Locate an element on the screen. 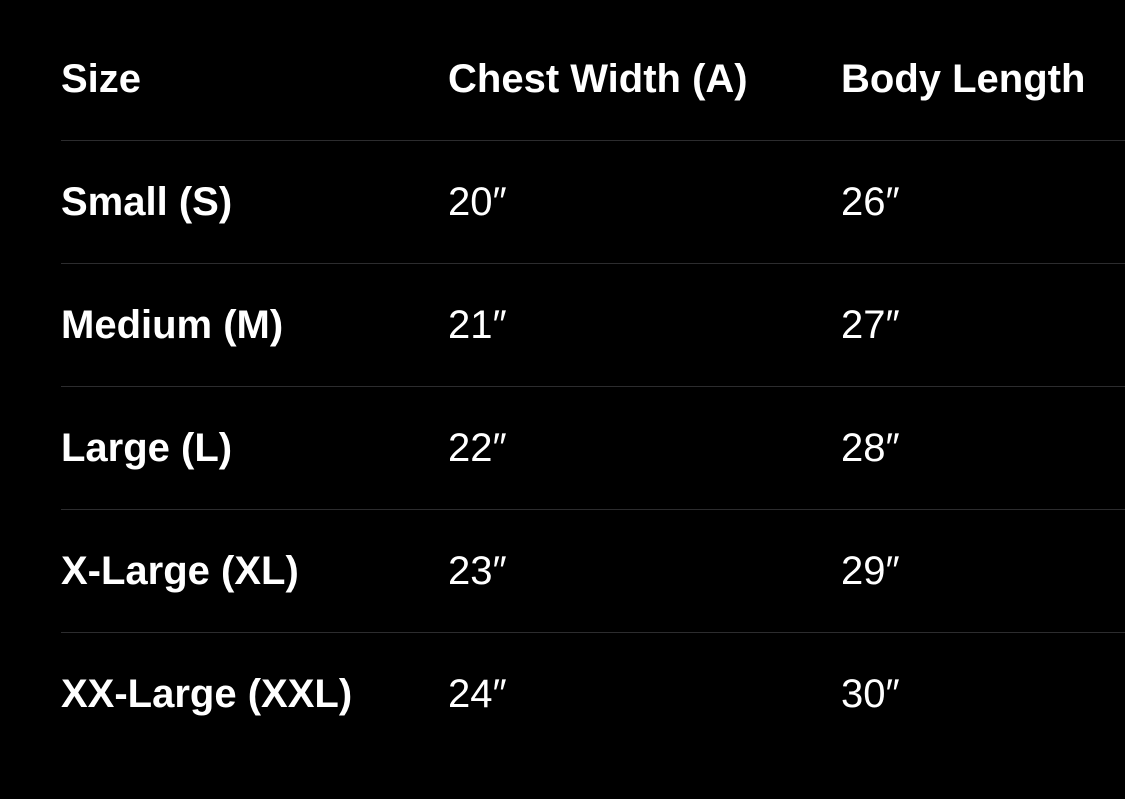  table-header-row: Size Chest Width (A) Body Length is located at coordinates (593, 79).